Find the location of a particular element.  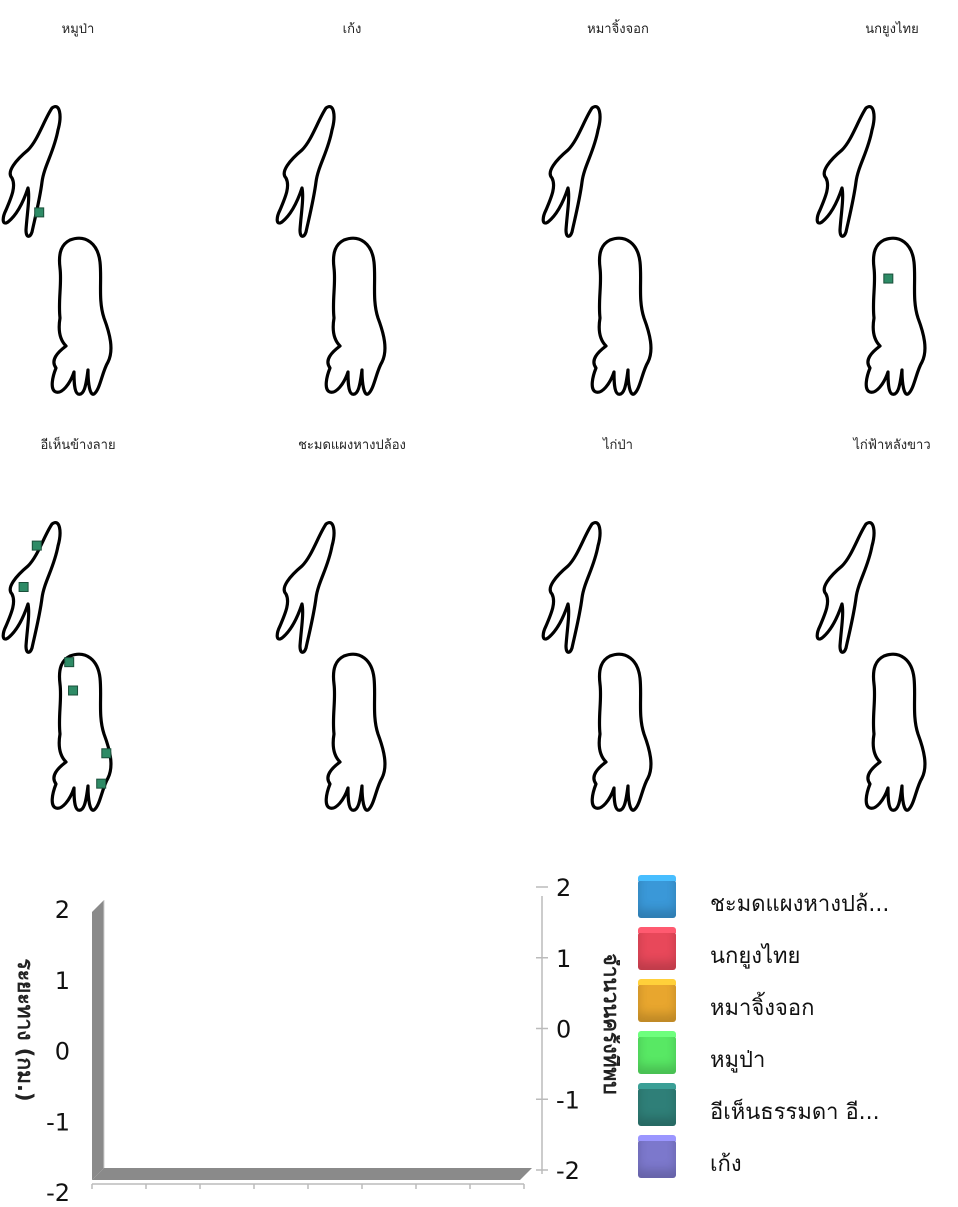

map-panel: ไก่ฟ้าหลังขาว is located at coordinates (875, 616).